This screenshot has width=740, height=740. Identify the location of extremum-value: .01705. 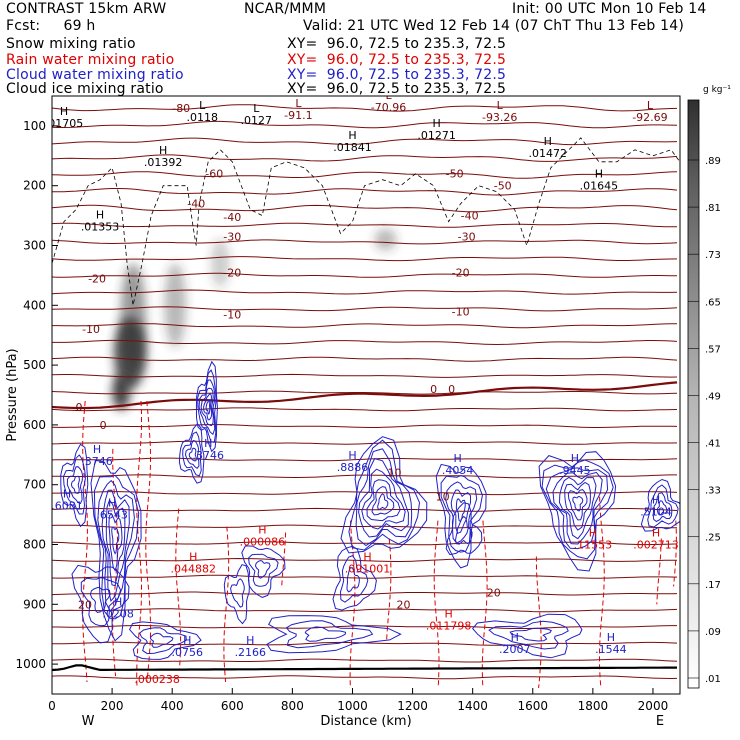
(64, 123).